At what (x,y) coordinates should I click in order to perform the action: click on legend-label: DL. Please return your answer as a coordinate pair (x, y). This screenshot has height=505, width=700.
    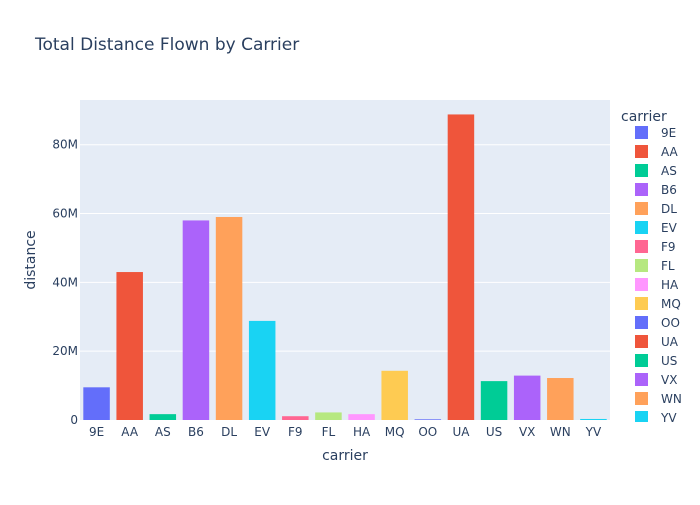
    Looking at the image, I should click on (669, 209).